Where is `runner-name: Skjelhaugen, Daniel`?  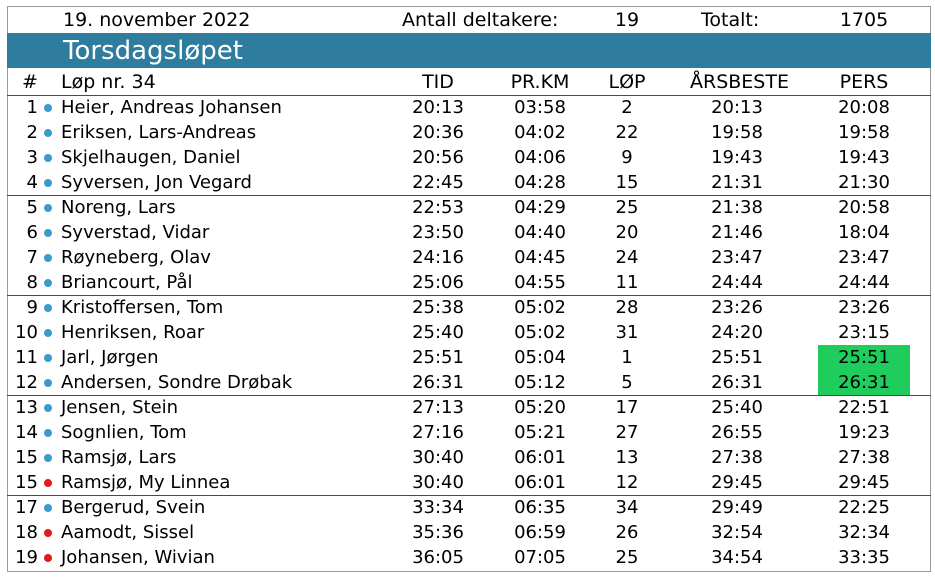 runner-name: Skjelhaugen, Daniel is located at coordinates (151, 157).